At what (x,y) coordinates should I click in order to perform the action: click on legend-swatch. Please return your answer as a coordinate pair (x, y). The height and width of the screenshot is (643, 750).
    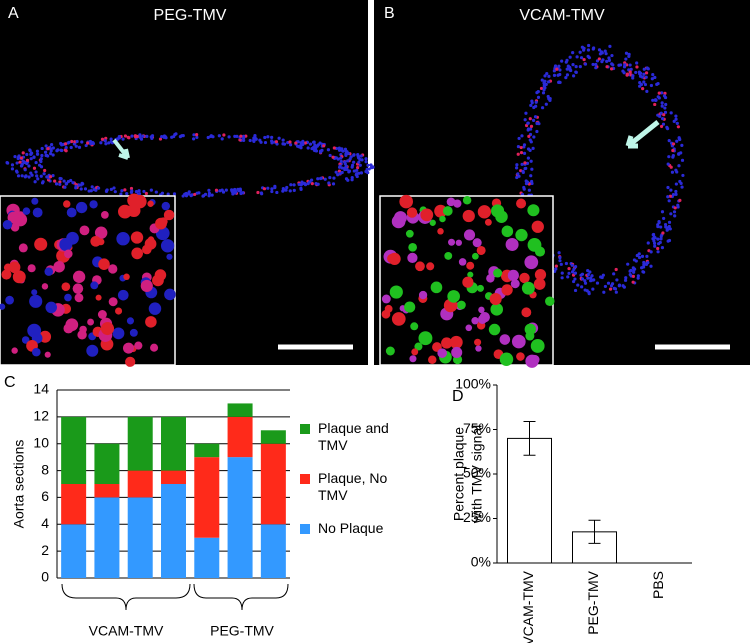
    Looking at the image, I should click on (305, 529).